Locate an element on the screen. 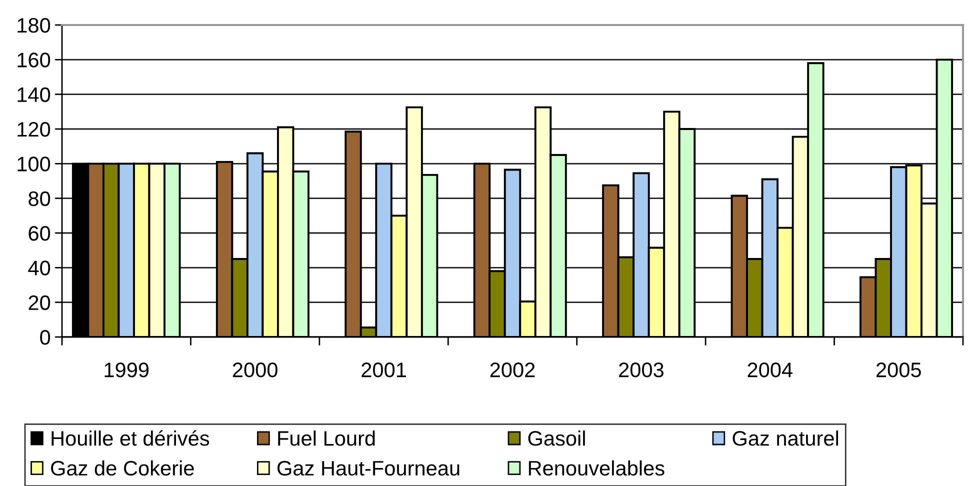 The width and height of the screenshot is (968, 486). x-tick-label: 2003 is located at coordinates (641, 370).